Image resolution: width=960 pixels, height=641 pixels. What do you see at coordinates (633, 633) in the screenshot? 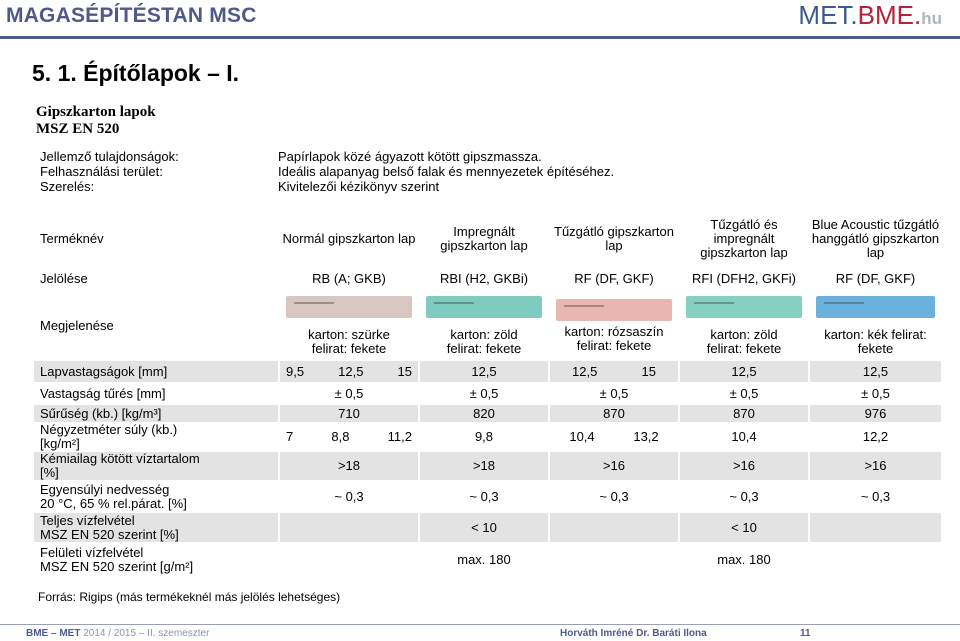
I see `footer-author: Horváth Imréné Dr. Baráti Ilona` at bounding box center [633, 633].